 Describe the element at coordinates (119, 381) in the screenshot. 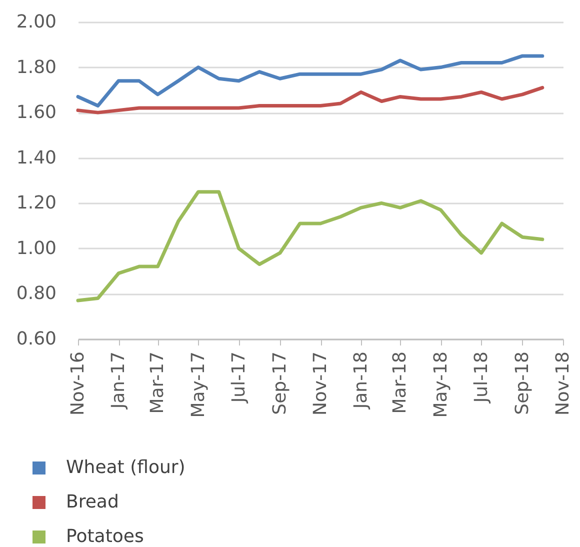

I see `x-tick-label: Jan-17` at that location.